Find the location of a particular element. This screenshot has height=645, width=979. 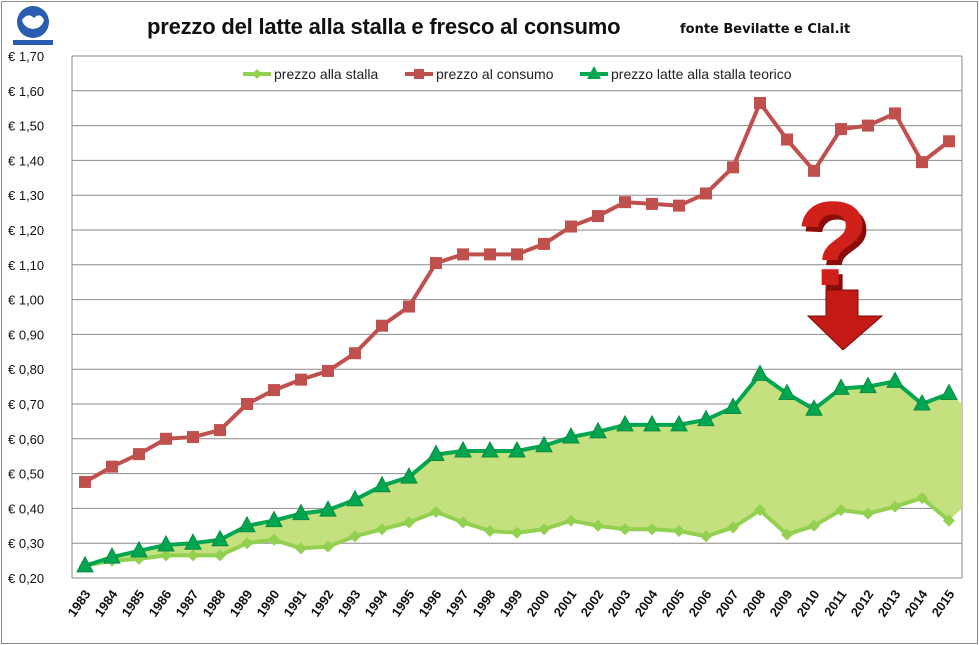

x-tick-label: 2002 is located at coordinates (592, 603).